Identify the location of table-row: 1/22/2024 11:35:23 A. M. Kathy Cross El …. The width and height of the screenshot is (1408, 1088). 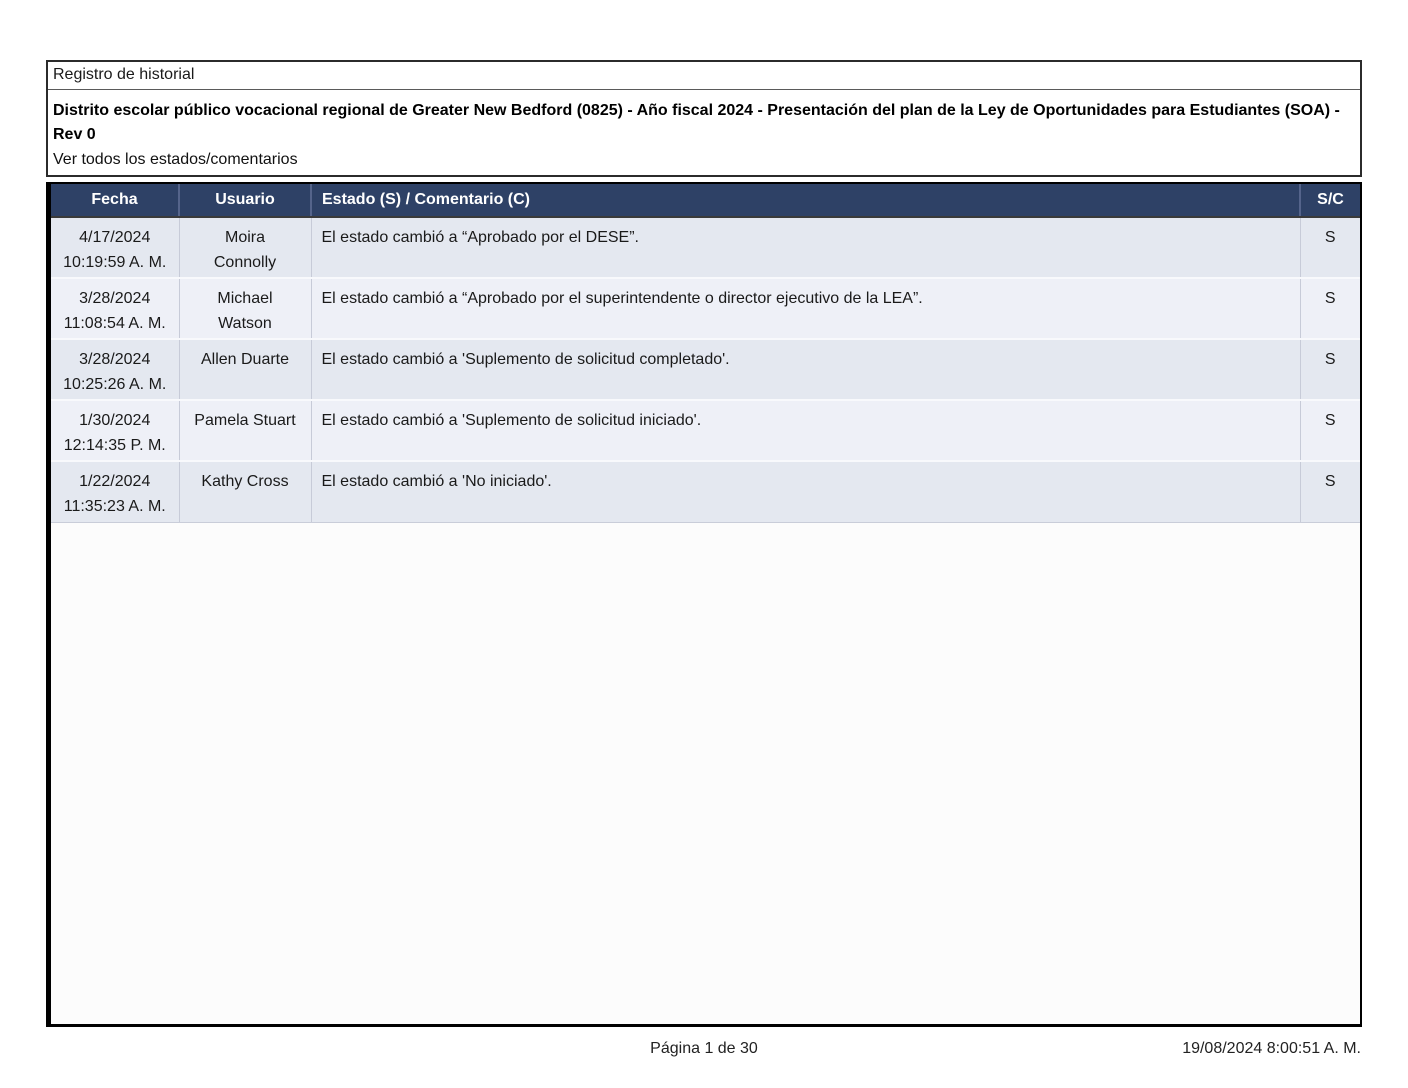
(705, 492).